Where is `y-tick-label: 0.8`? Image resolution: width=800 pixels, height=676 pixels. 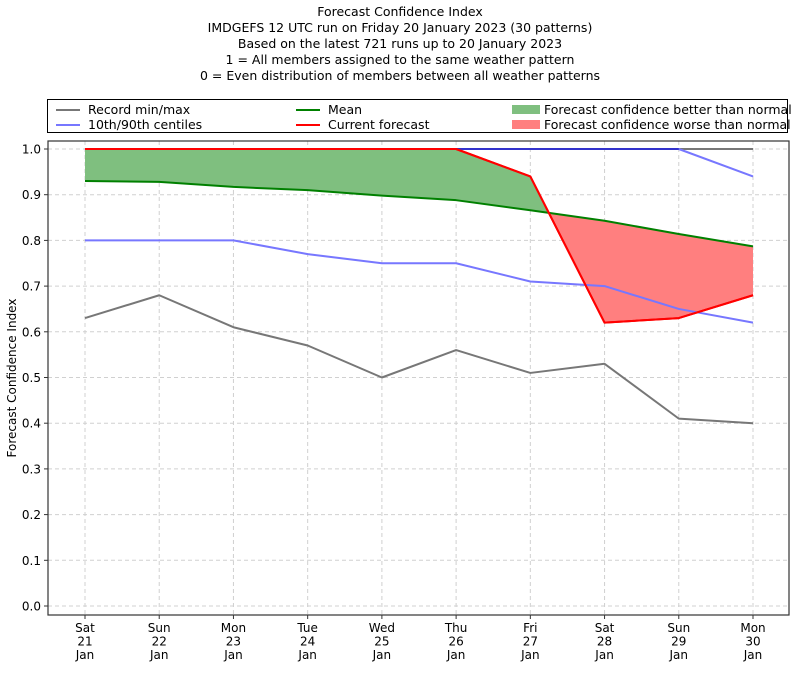
y-tick-label: 0.8 is located at coordinates (31, 241).